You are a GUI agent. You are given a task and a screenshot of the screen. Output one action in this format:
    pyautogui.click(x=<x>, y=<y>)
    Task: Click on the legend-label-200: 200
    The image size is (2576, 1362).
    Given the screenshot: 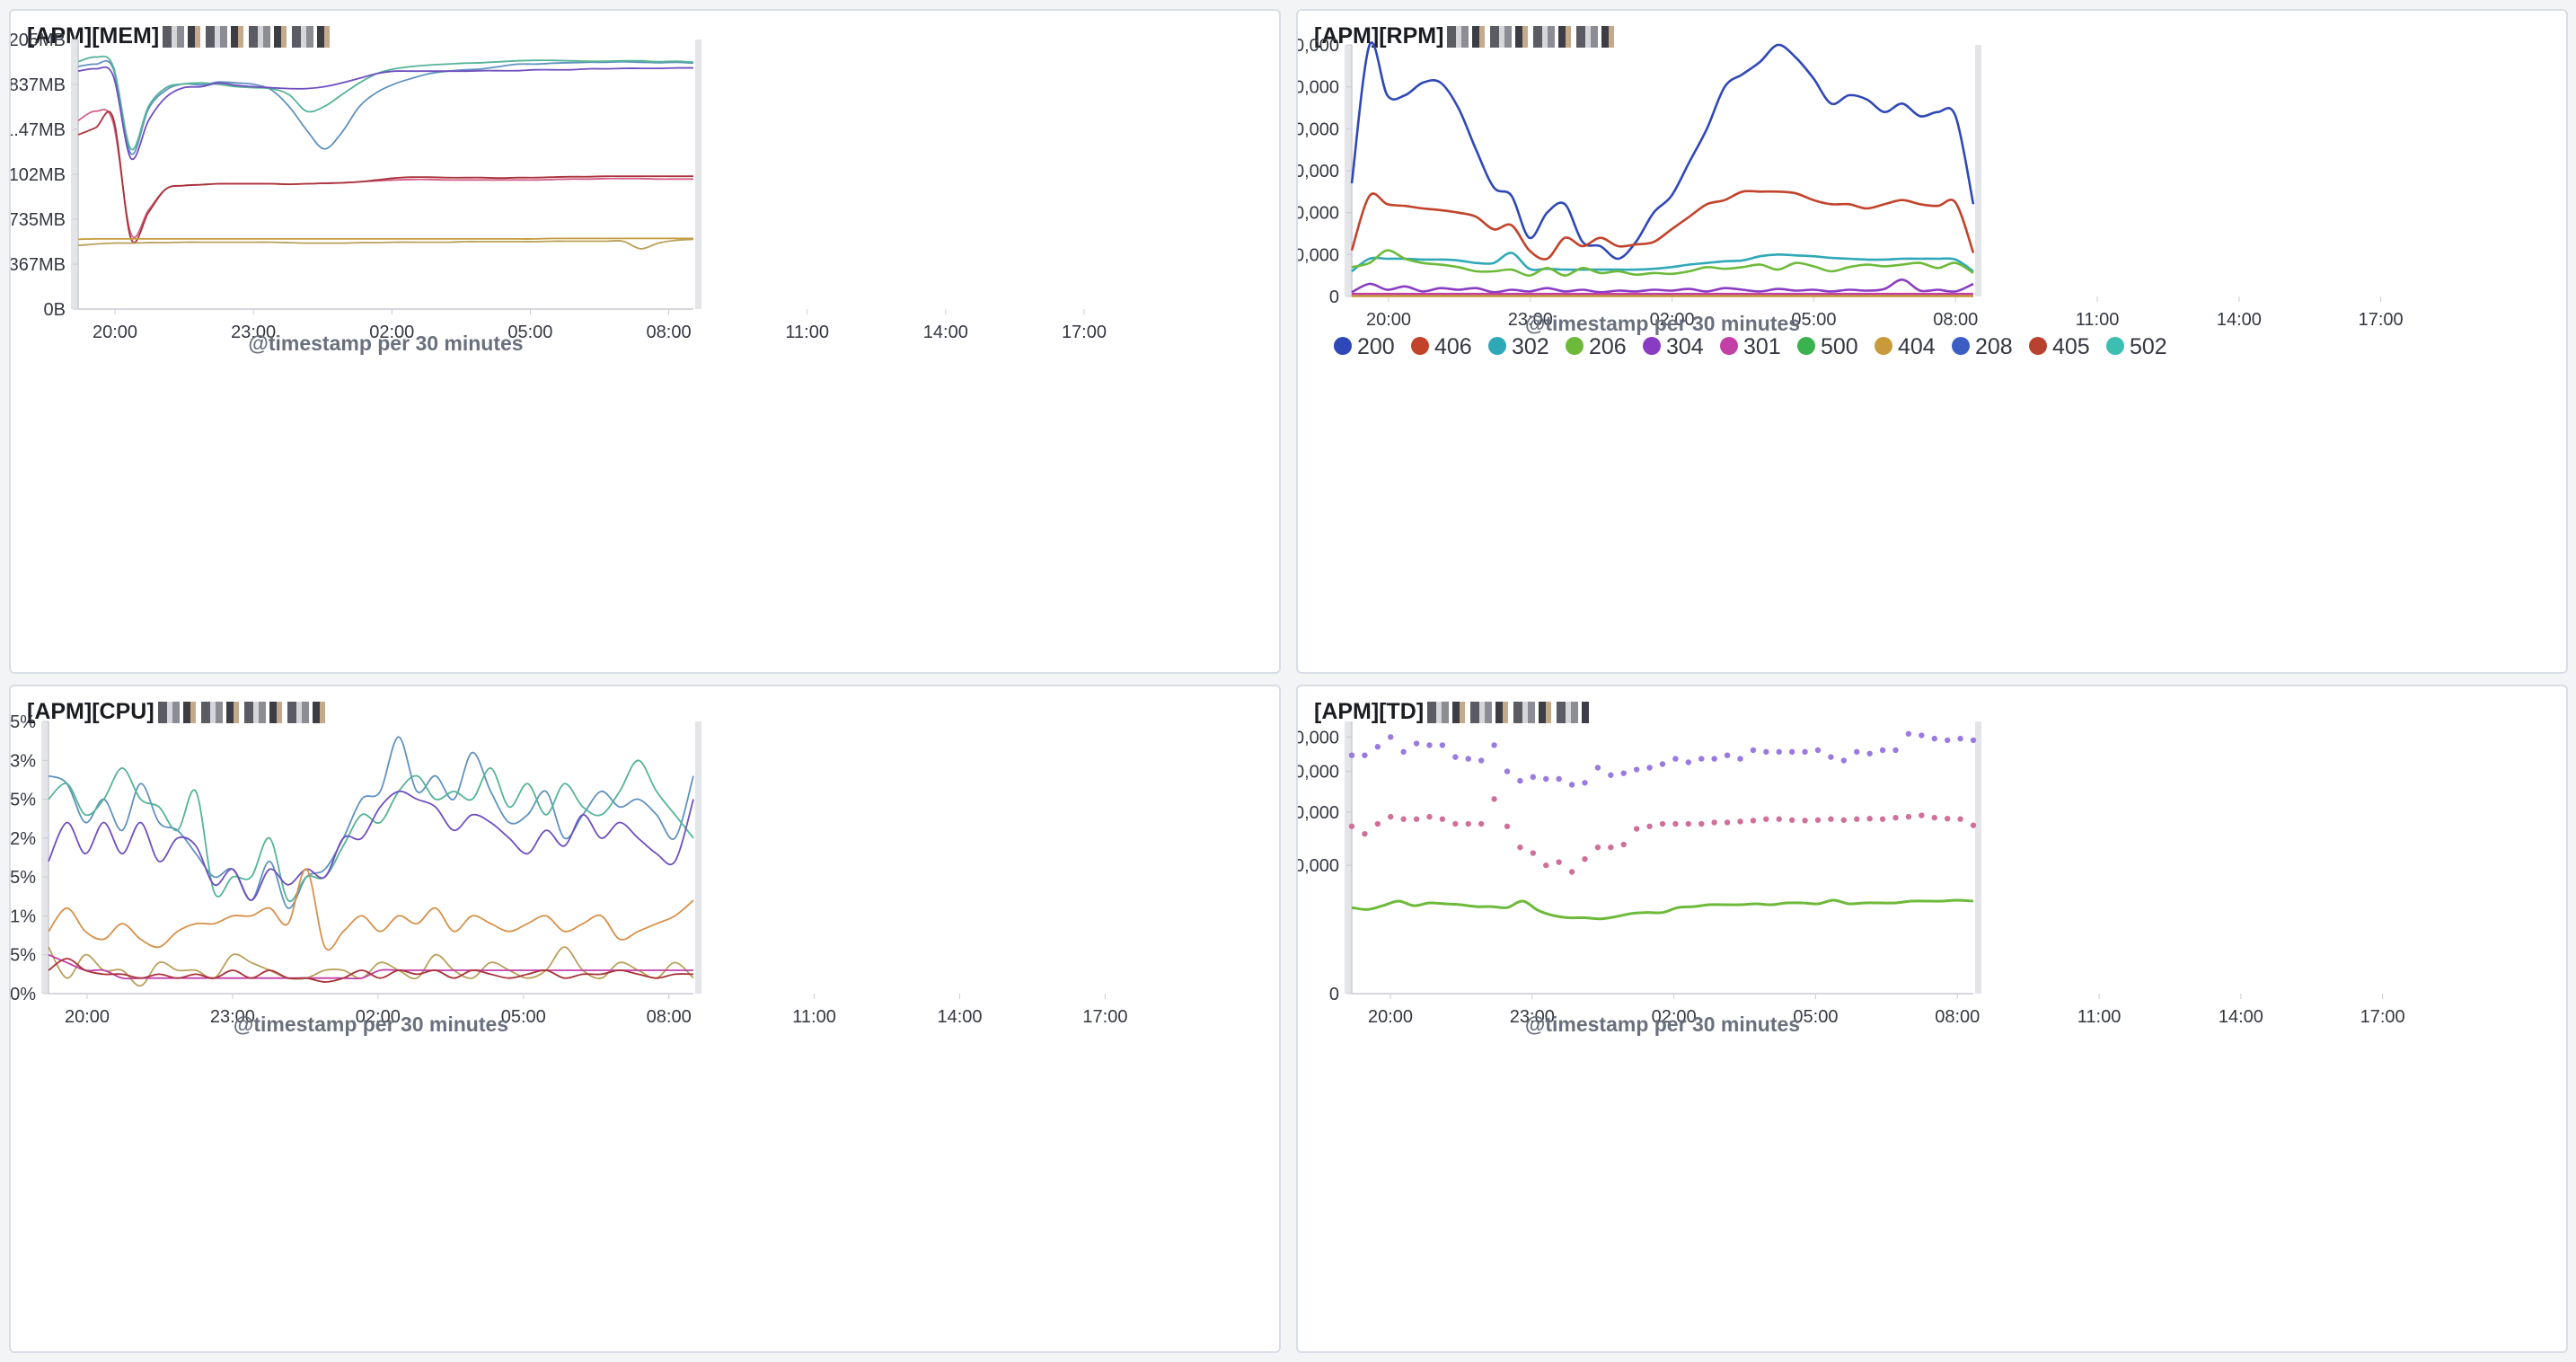 What is the action you would take?
    pyautogui.click(x=1376, y=346)
    